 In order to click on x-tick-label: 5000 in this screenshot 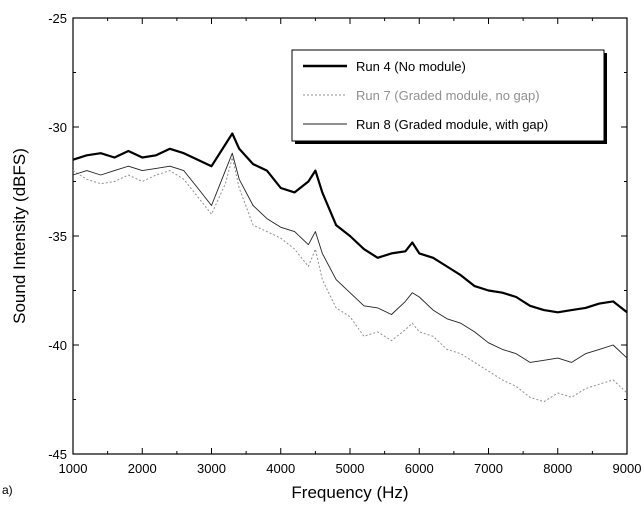, I will do `click(350, 468)`.